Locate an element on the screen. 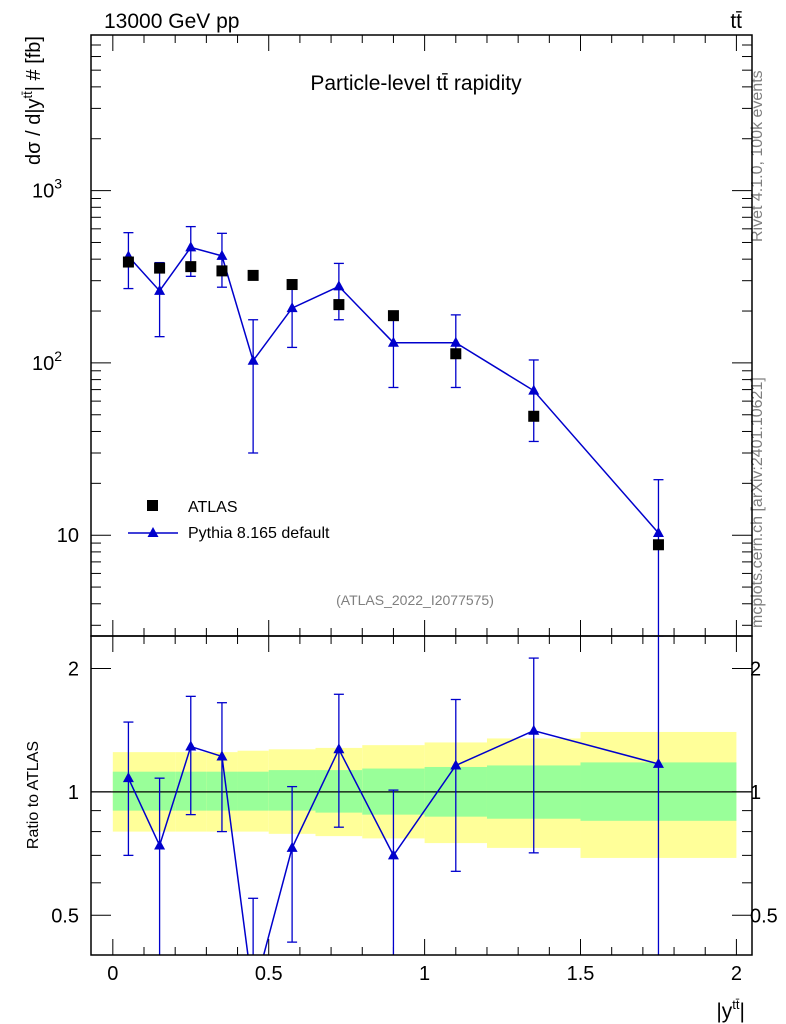  x-tick-label: 1.5 is located at coordinates (581, 974).